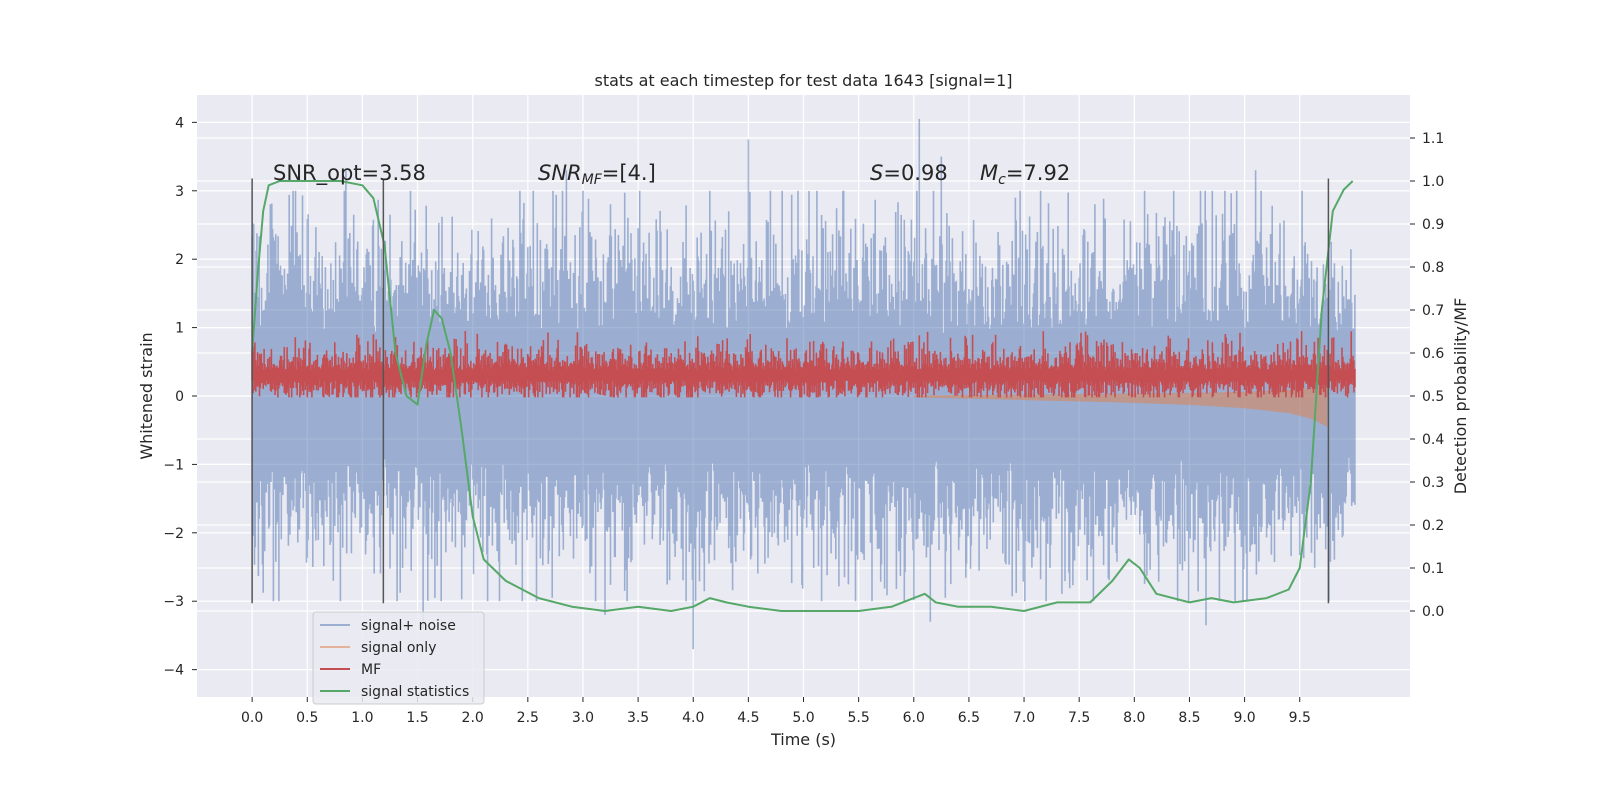  I want to click on y-tick-label: −3, so click(173, 602).